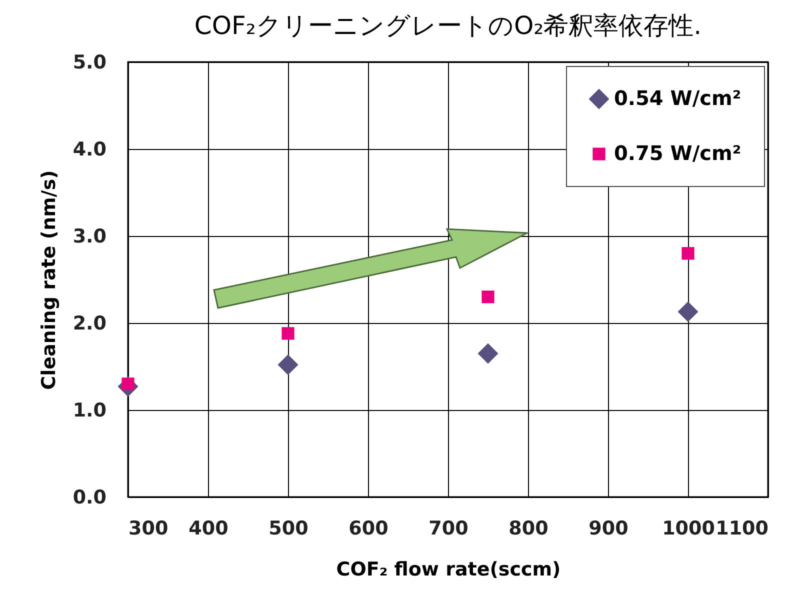 This screenshot has width=800, height=603. What do you see at coordinates (89, 497) in the screenshot?
I see `y-tick-label: 0.0` at bounding box center [89, 497].